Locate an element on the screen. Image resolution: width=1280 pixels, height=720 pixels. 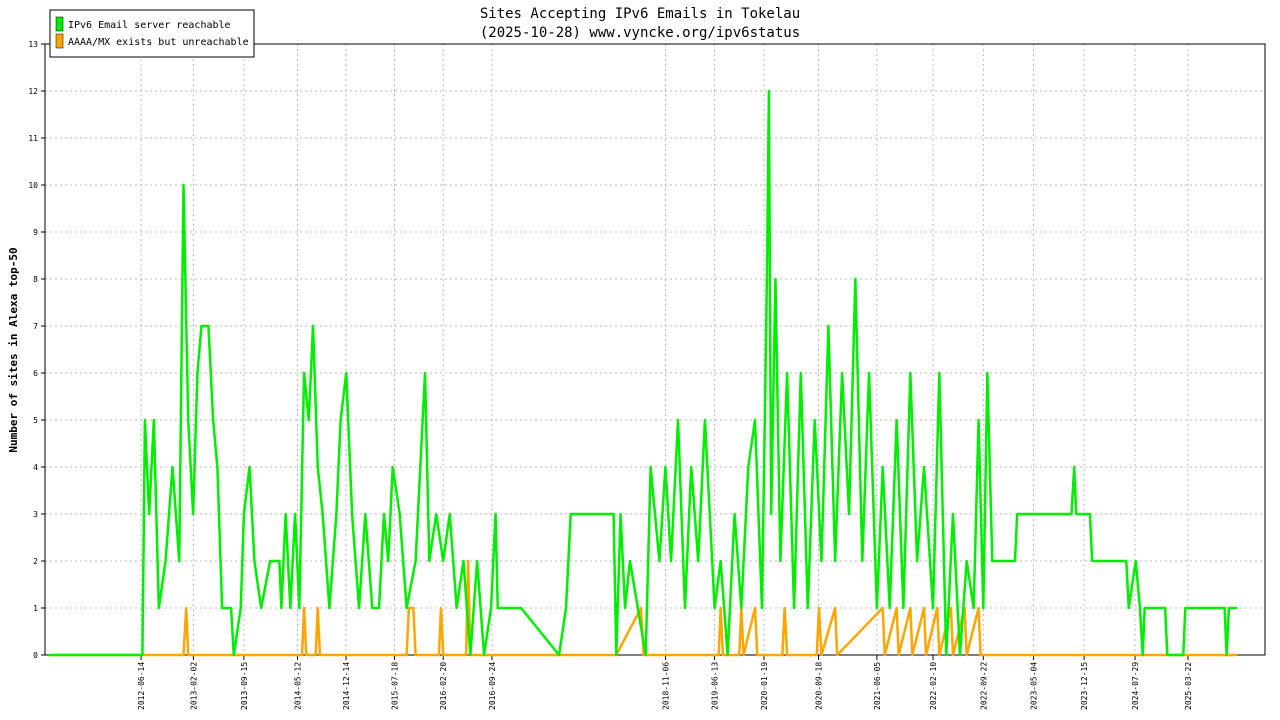
x-tick-label: 2021-06-05 is located at coordinates (877, 686).